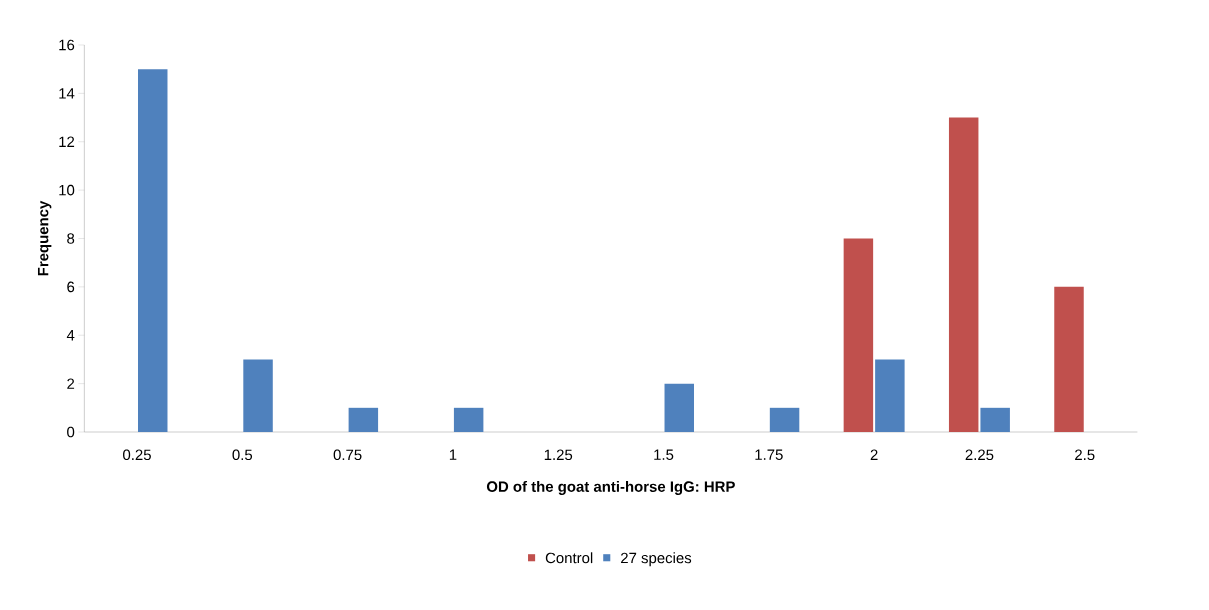  I want to click on y-tick-label: 6, so click(71, 287).